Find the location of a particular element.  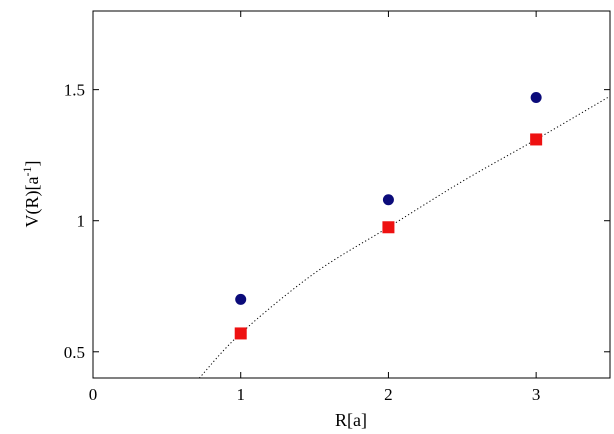

y-axis-title: V(R)[a-1] is located at coordinates (31, 194).